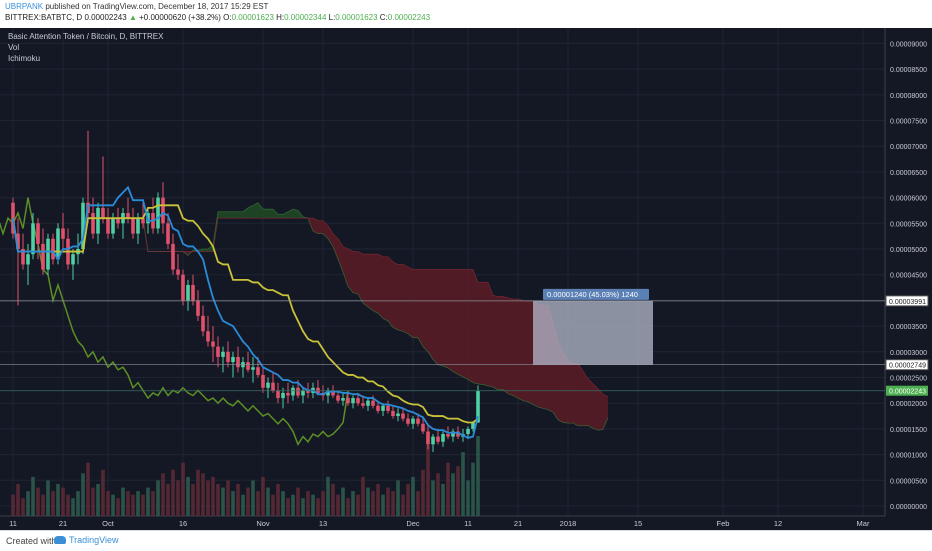 Image resolution: width=932 pixels, height=551 pixels. What do you see at coordinates (14, 47) in the screenshot?
I see `legend-vol: Vol` at bounding box center [14, 47].